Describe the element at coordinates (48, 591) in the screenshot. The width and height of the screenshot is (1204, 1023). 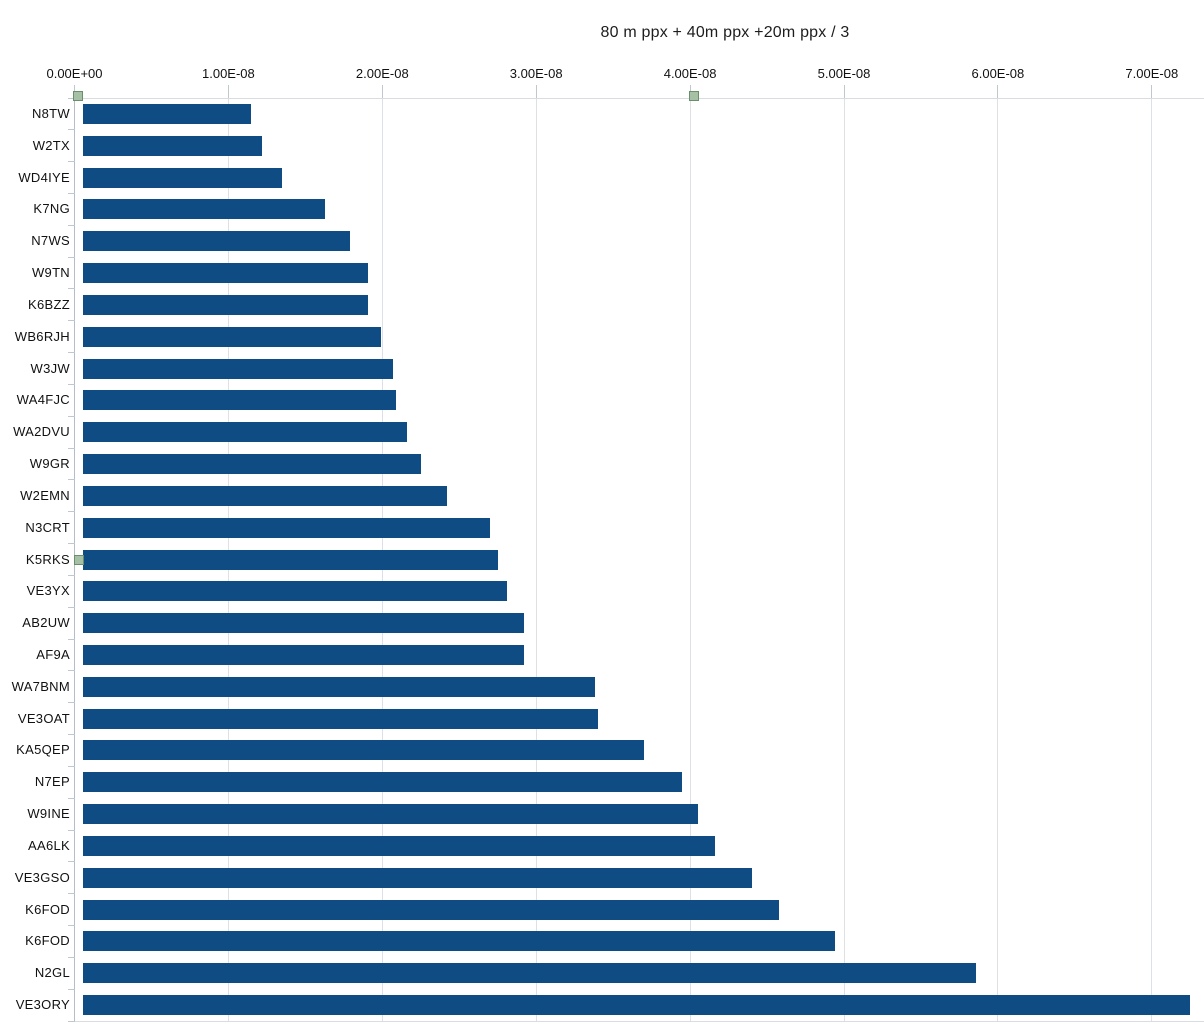
I see `category-label: VE3YX` at that location.